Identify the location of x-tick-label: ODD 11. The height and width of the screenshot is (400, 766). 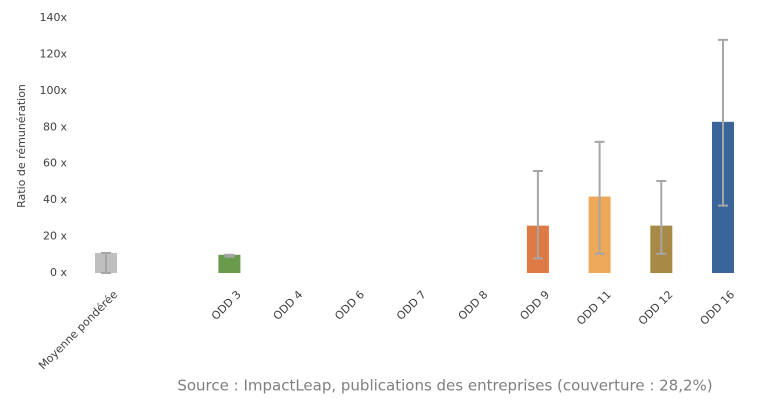
(594, 308).